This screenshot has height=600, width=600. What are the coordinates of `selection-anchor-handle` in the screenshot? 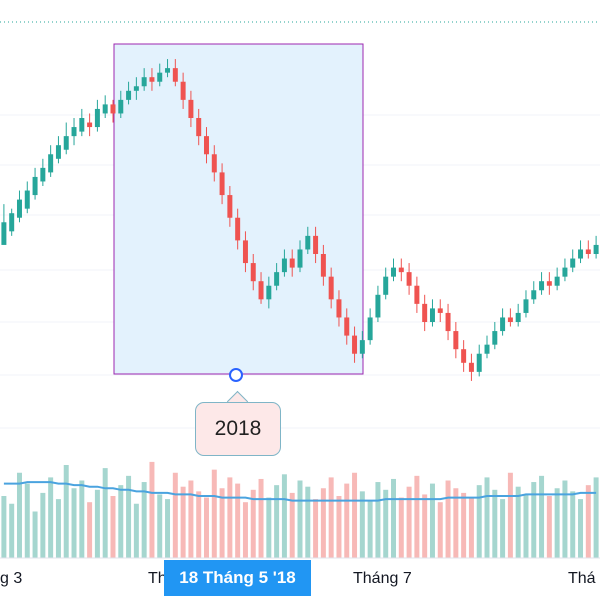 It's located at (236, 375).